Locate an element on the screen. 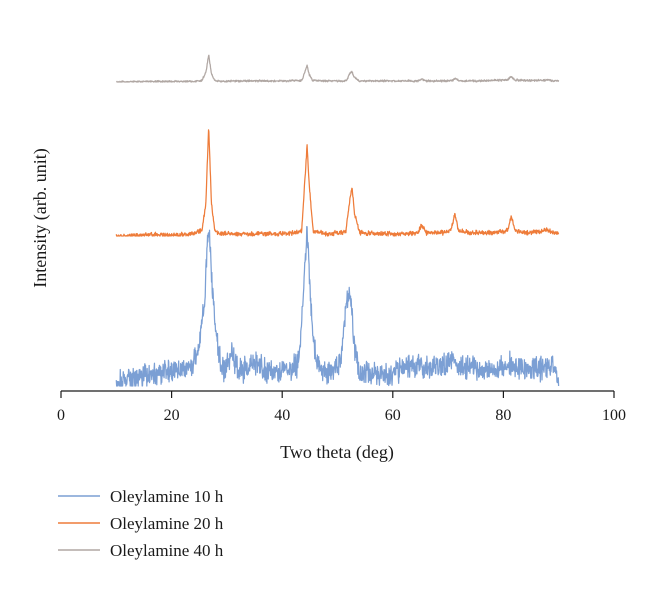 The height and width of the screenshot is (590, 660). x-axis-label: Two theta (deg) is located at coordinates (337, 452).